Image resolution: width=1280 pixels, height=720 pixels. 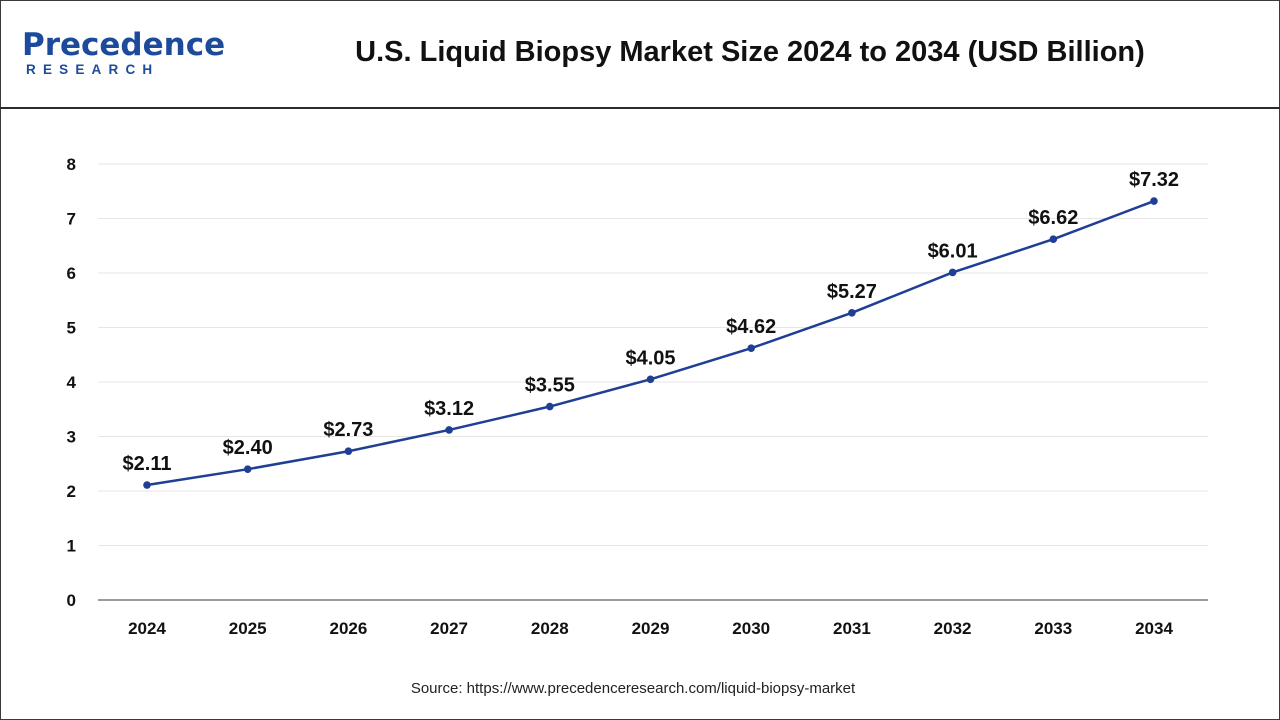 What do you see at coordinates (650, 358) in the screenshot?
I see `data-label: $4.05` at bounding box center [650, 358].